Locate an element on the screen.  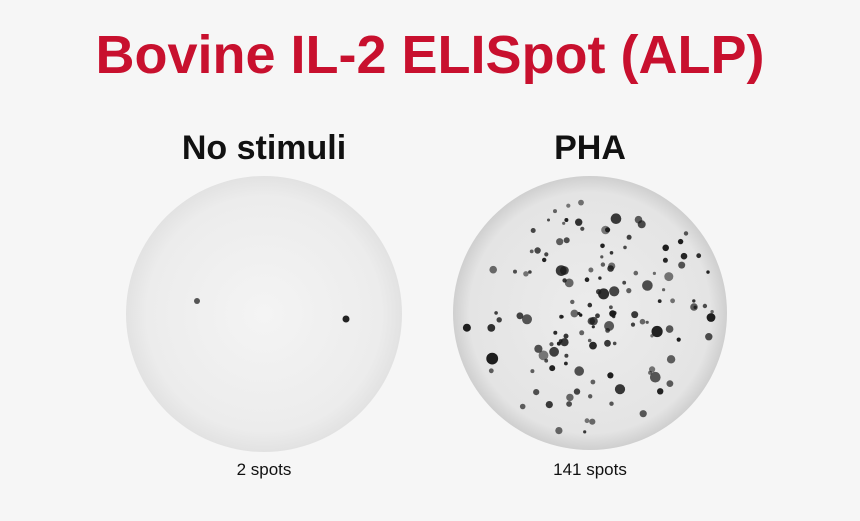
caption-no-stimuli: 2 spots is located at coordinates (264, 469).